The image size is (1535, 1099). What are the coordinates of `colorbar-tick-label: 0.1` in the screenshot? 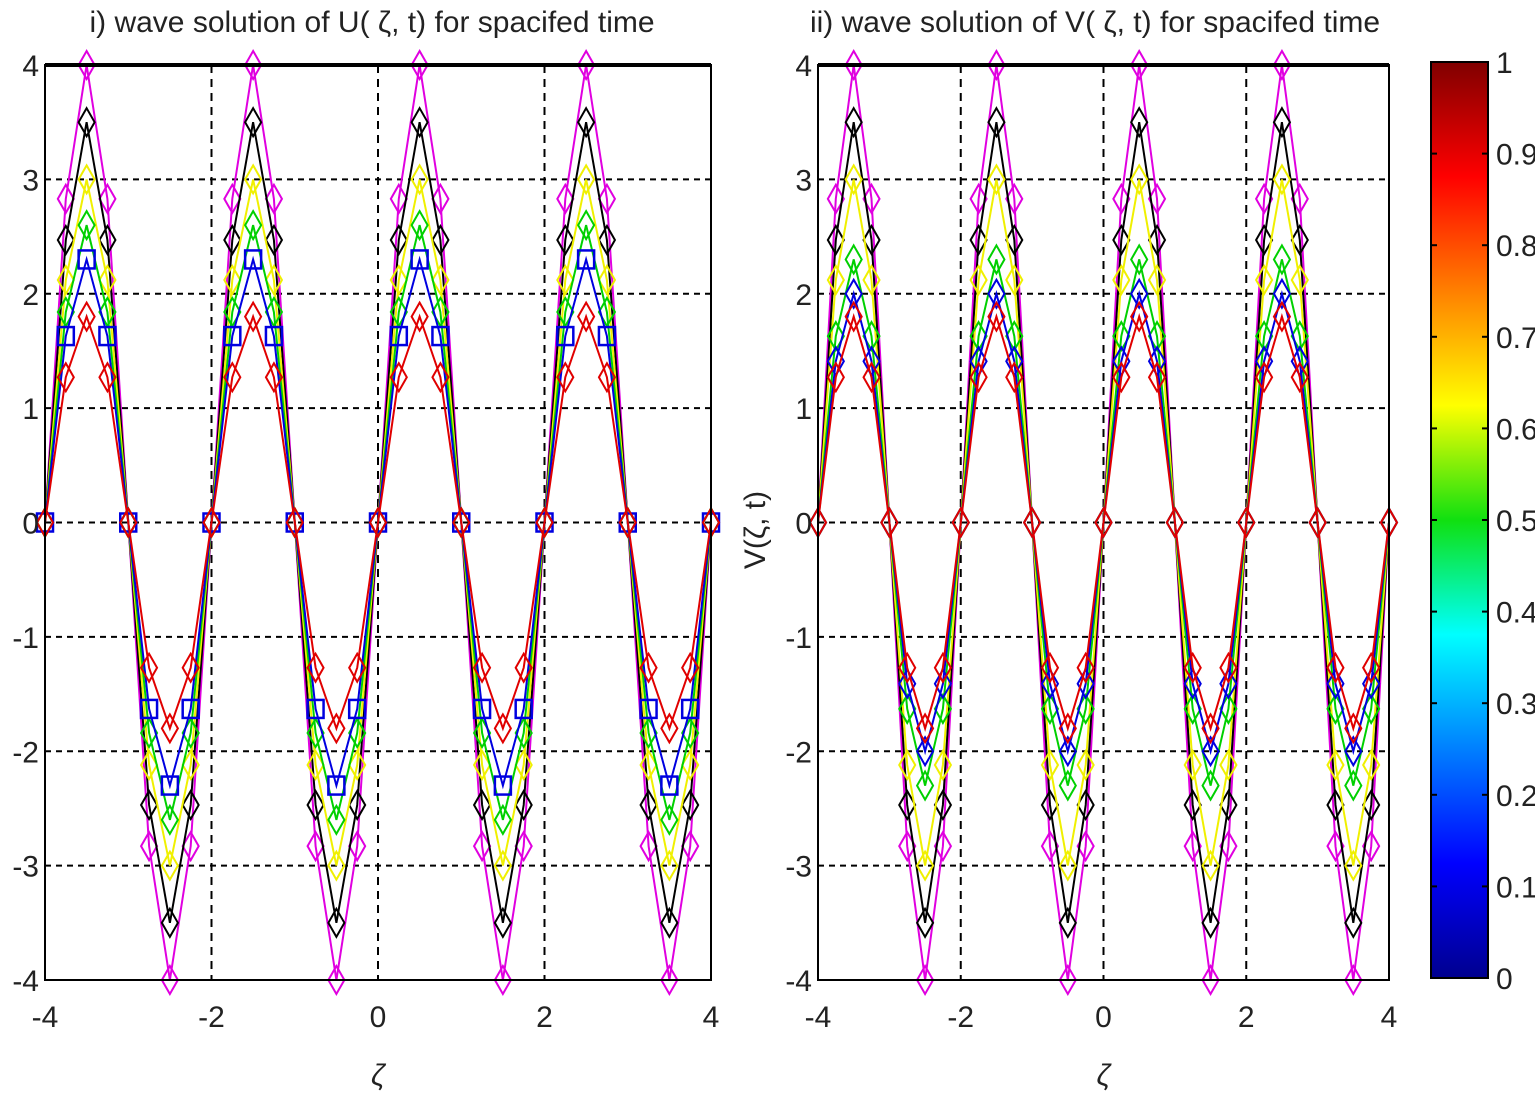 It's located at (1515, 887).